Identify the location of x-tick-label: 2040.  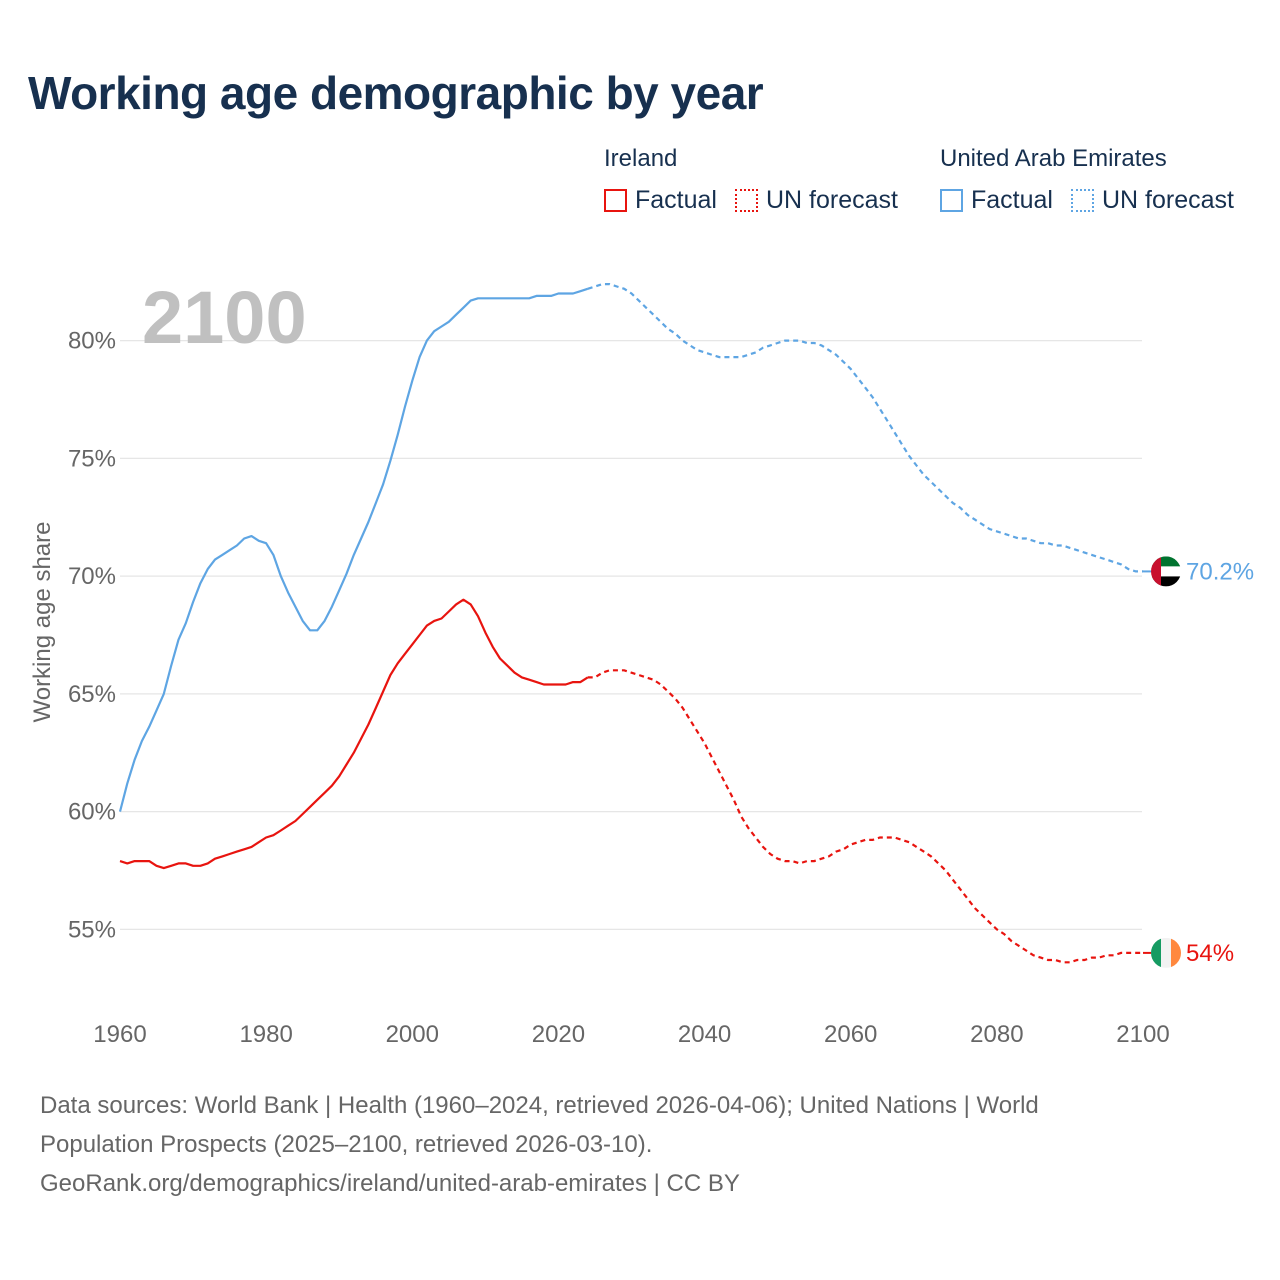
(704, 1034).